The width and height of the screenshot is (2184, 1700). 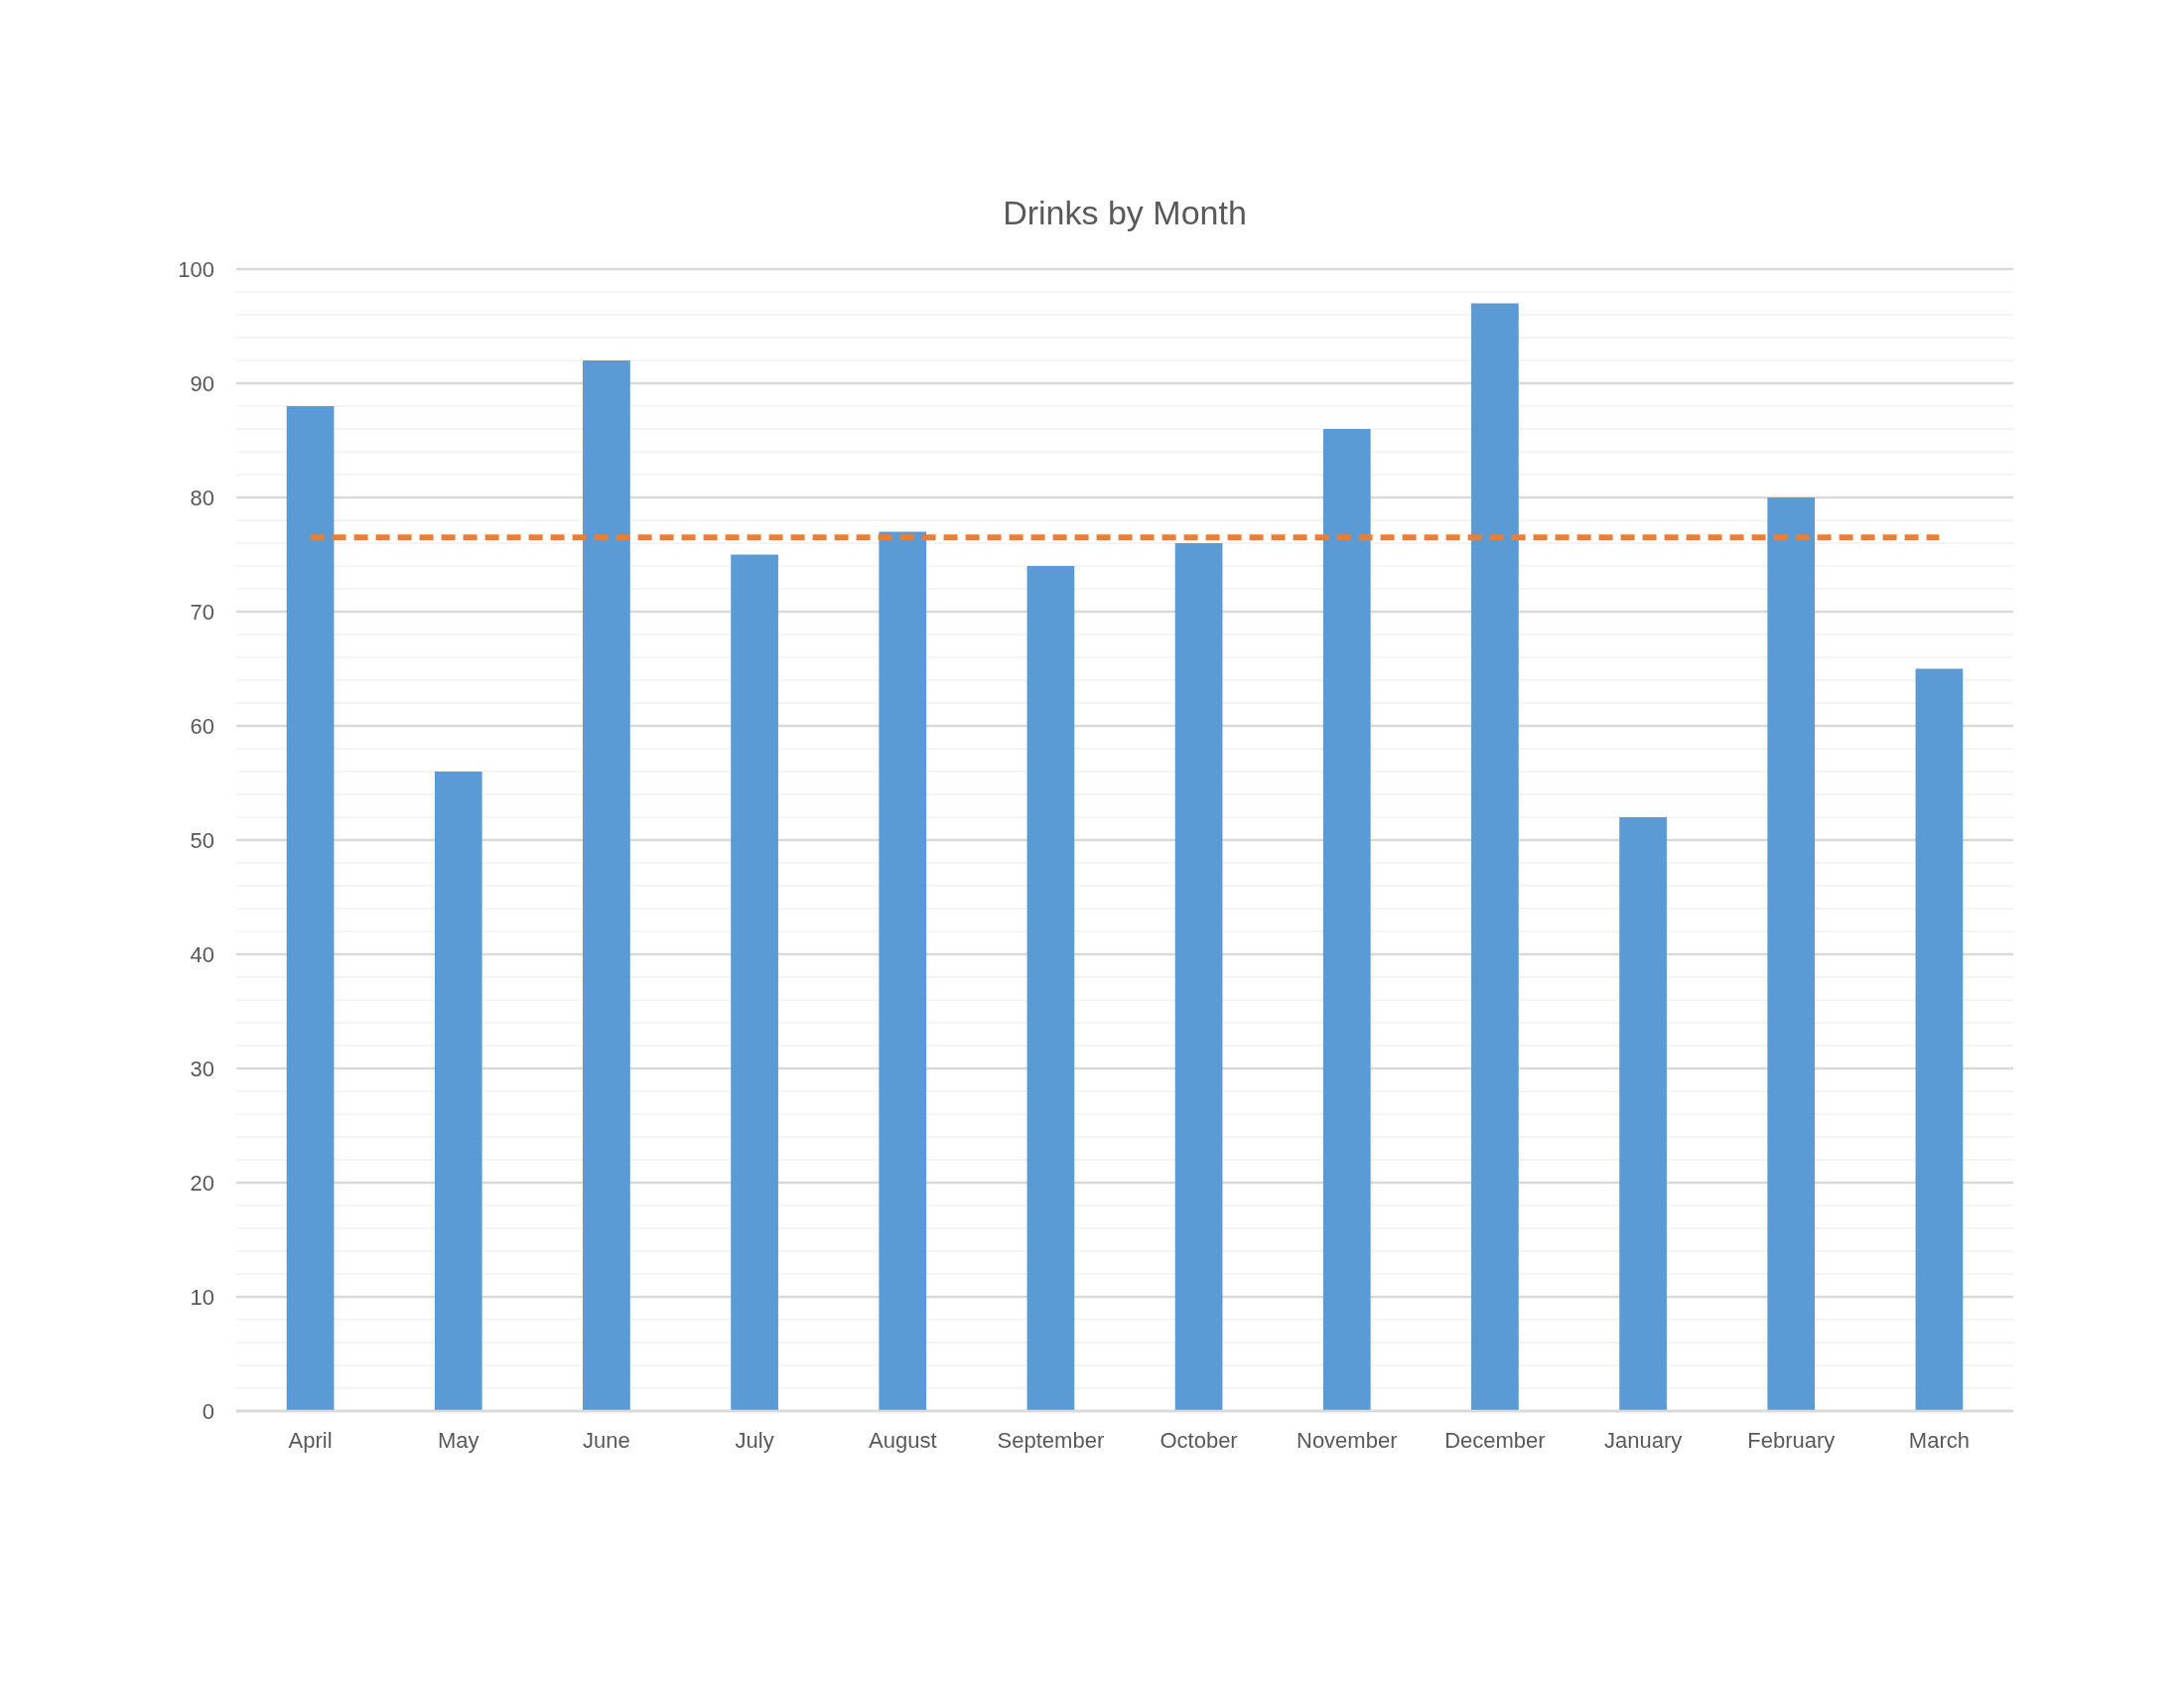 I want to click on x-tick-label: November, so click(x=1347, y=1440).